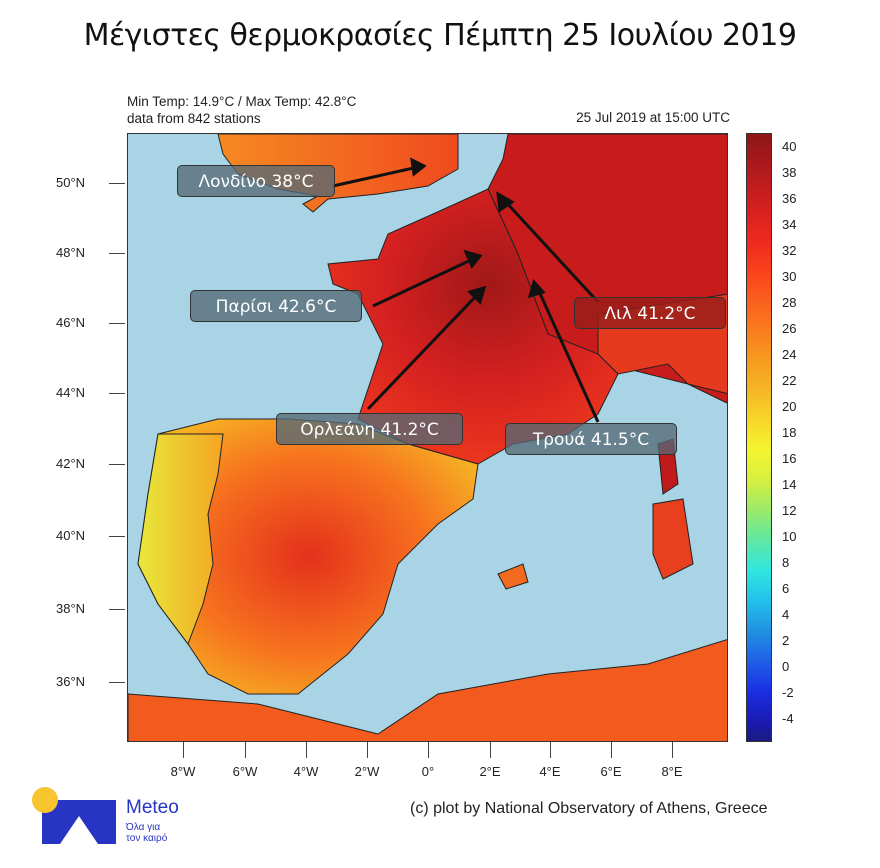 The height and width of the screenshot is (868, 880). What do you see at coordinates (789, 536) in the screenshot?
I see `colorbar-label: 10` at bounding box center [789, 536].